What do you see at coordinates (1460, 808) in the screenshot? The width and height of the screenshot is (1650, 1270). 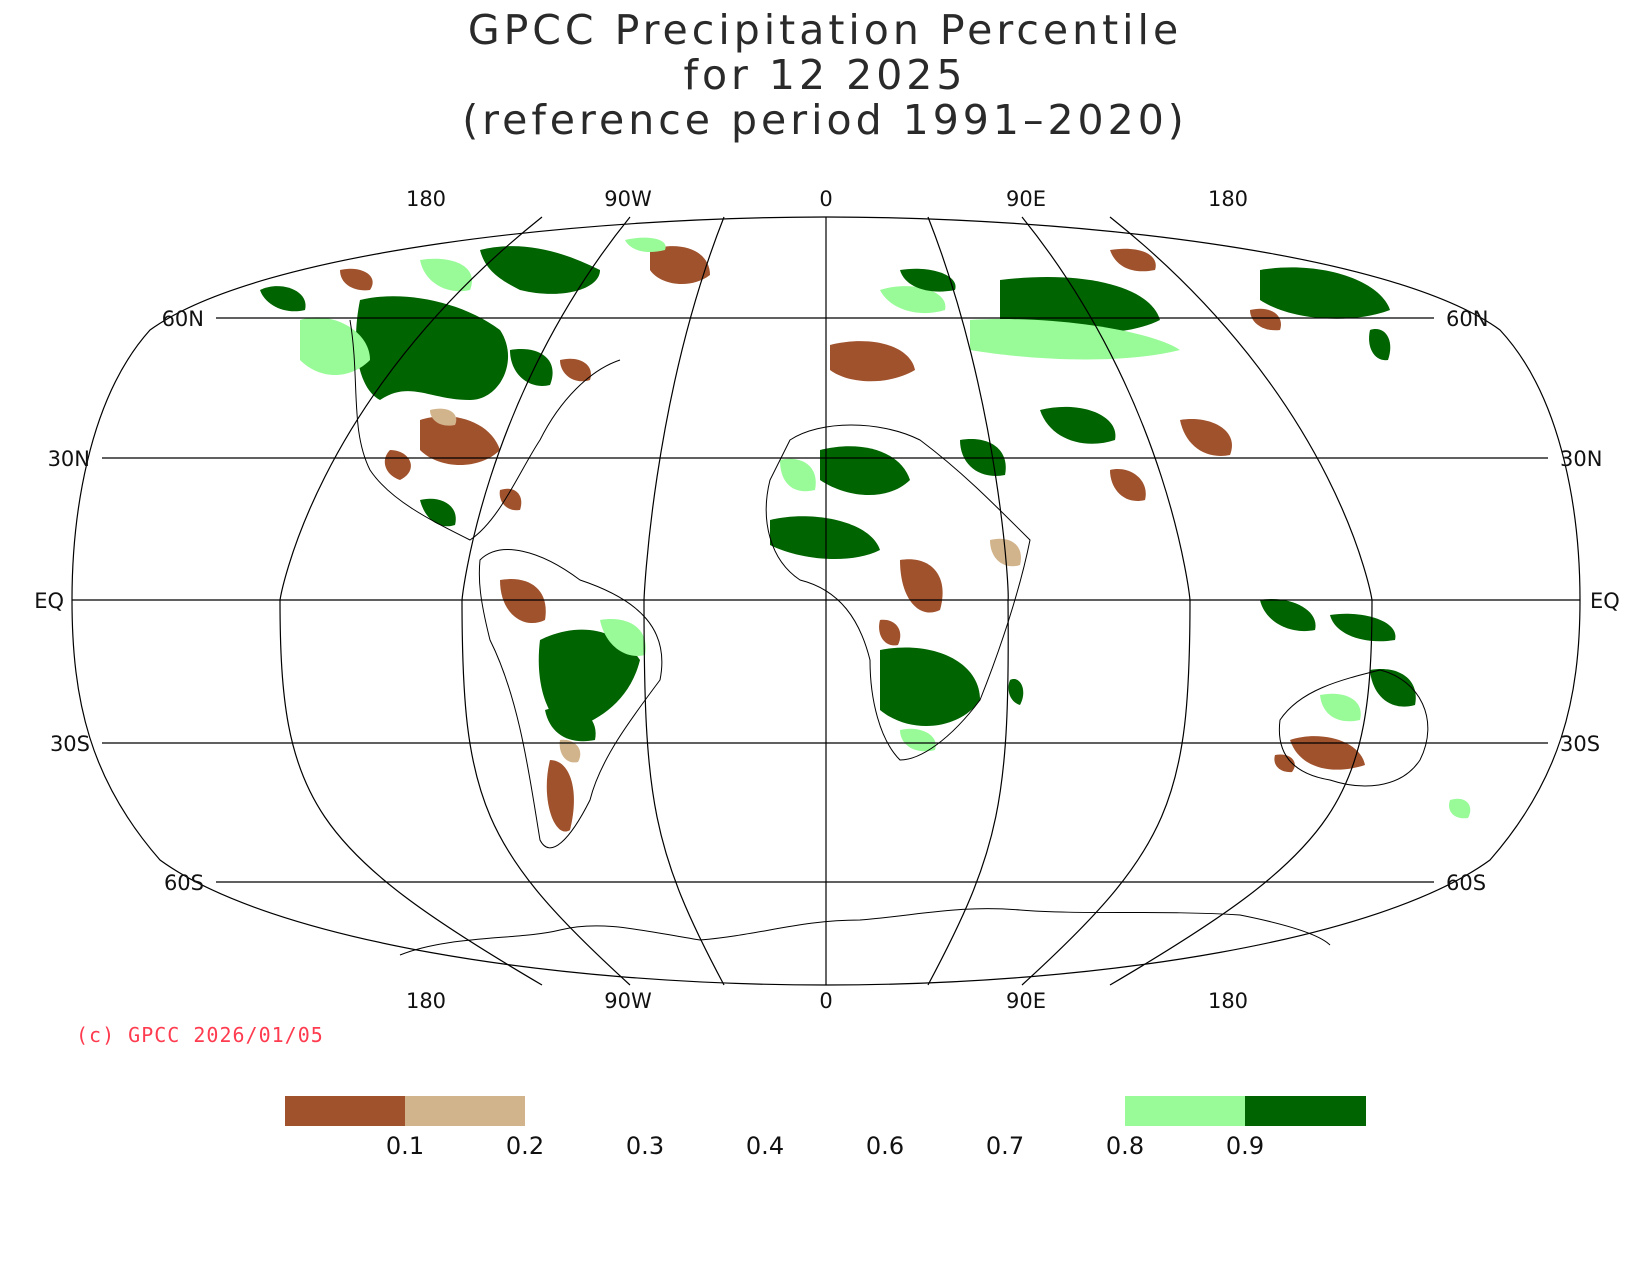 I see `nz-wet` at bounding box center [1460, 808].